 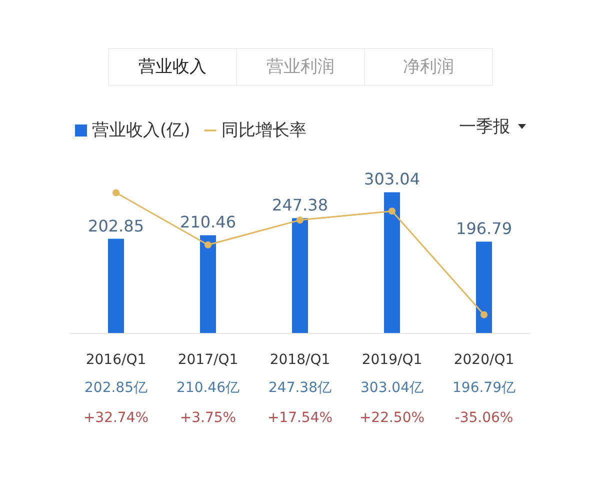 I want to click on text: 196.79亿, so click(x=484, y=388).